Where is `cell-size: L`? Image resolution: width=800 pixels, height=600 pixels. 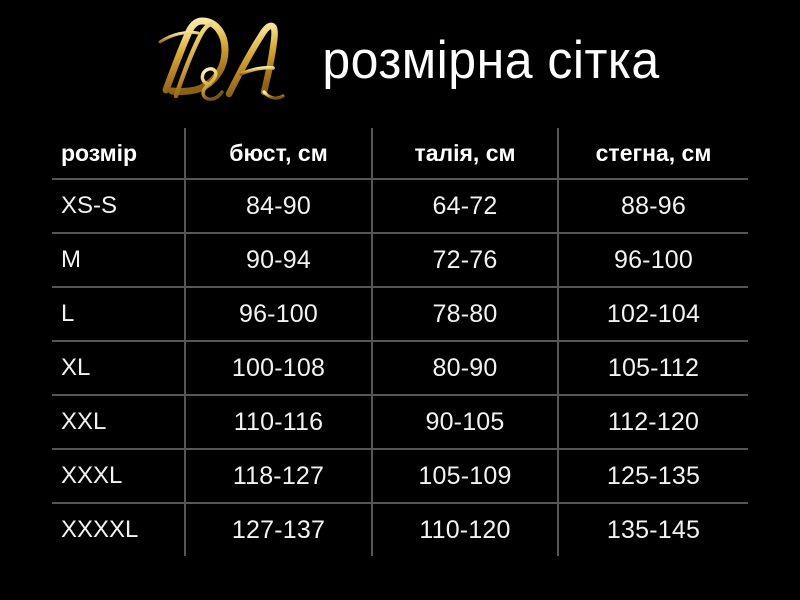
cell-size: L is located at coordinates (119, 314).